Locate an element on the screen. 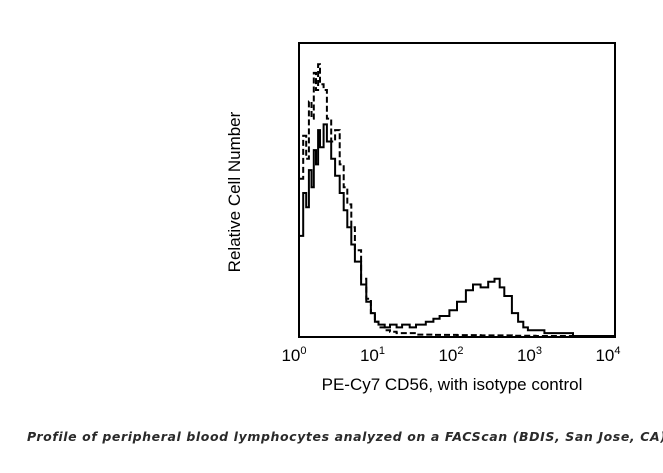 The height and width of the screenshot is (473, 663). x-tick-label-4: 10⁴ is located at coordinates (607, 355).